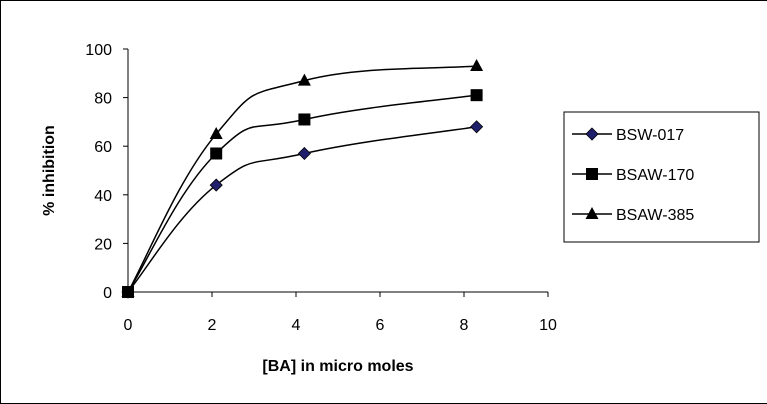  What do you see at coordinates (212, 325) in the screenshot?
I see `x-tick-label: 2` at bounding box center [212, 325].